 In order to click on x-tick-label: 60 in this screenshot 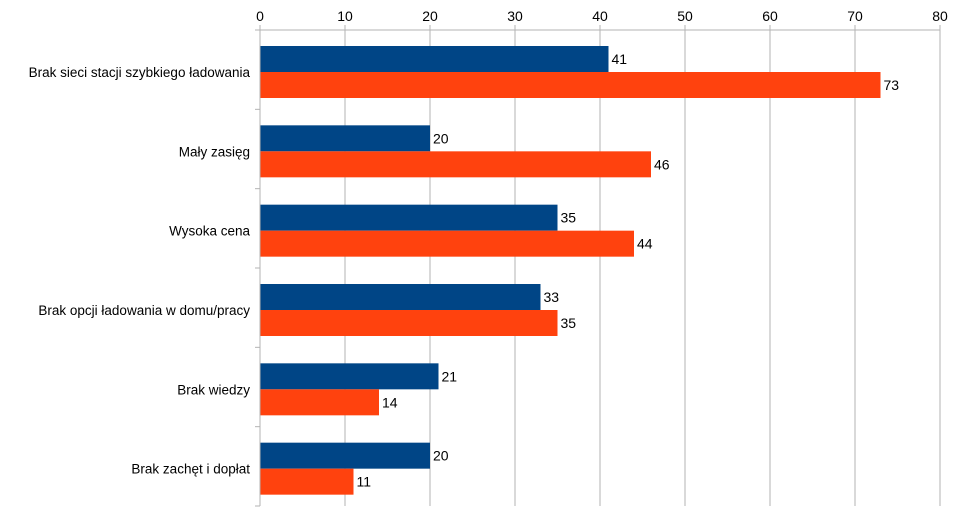, I will do `click(770, 16)`.